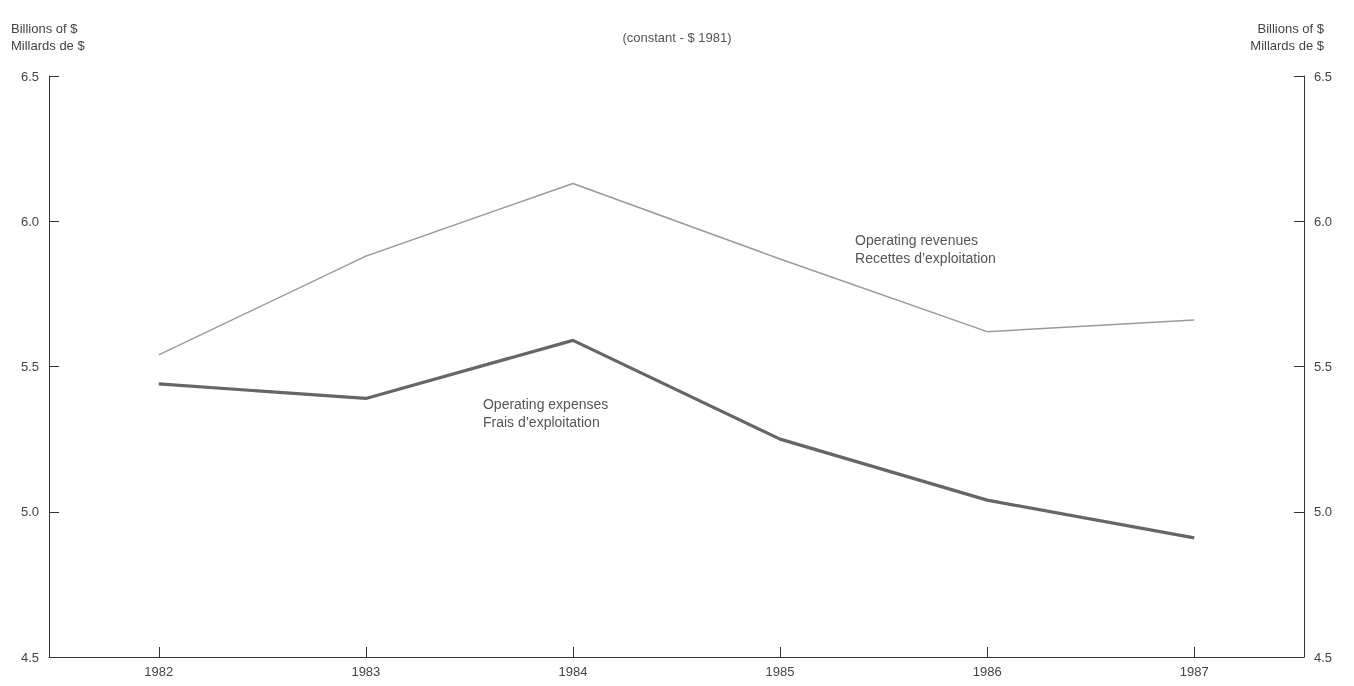 The height and width of the screenshot is (686, 1354). I want to click on text: Operating expenses Frais d’exploitation, so click(545, 413).